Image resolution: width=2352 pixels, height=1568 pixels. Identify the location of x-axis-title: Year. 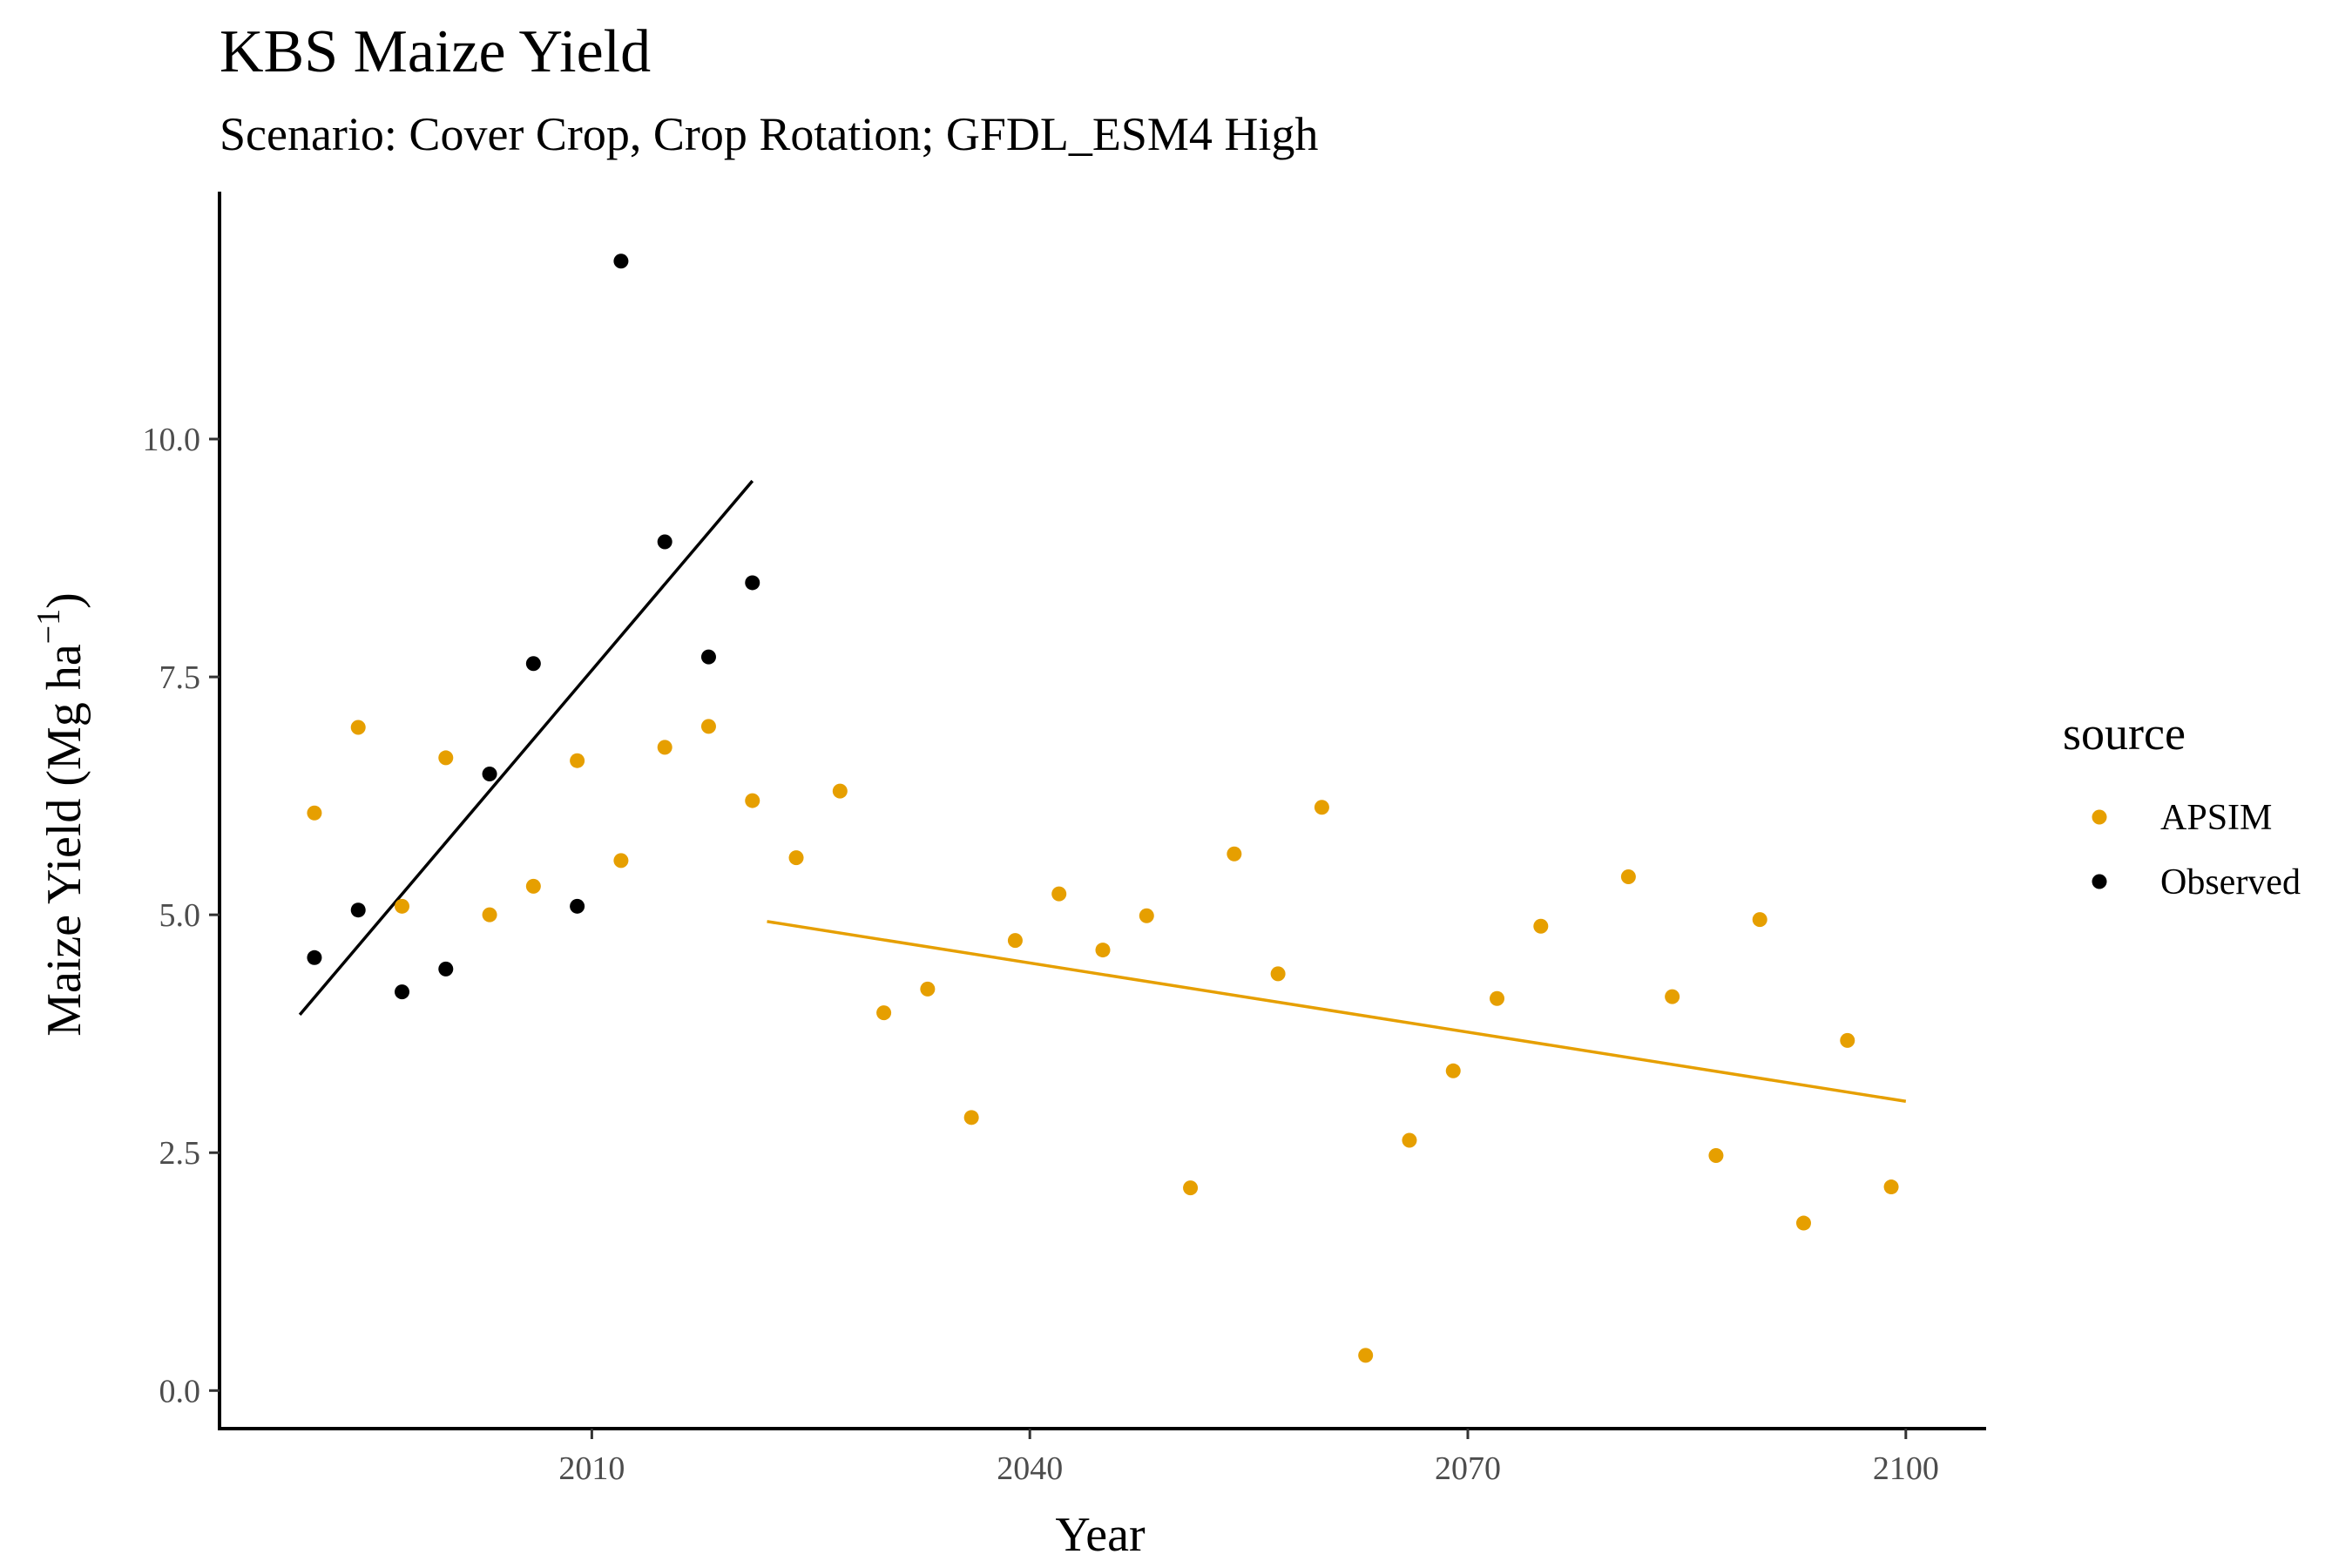
(1100, 1535).